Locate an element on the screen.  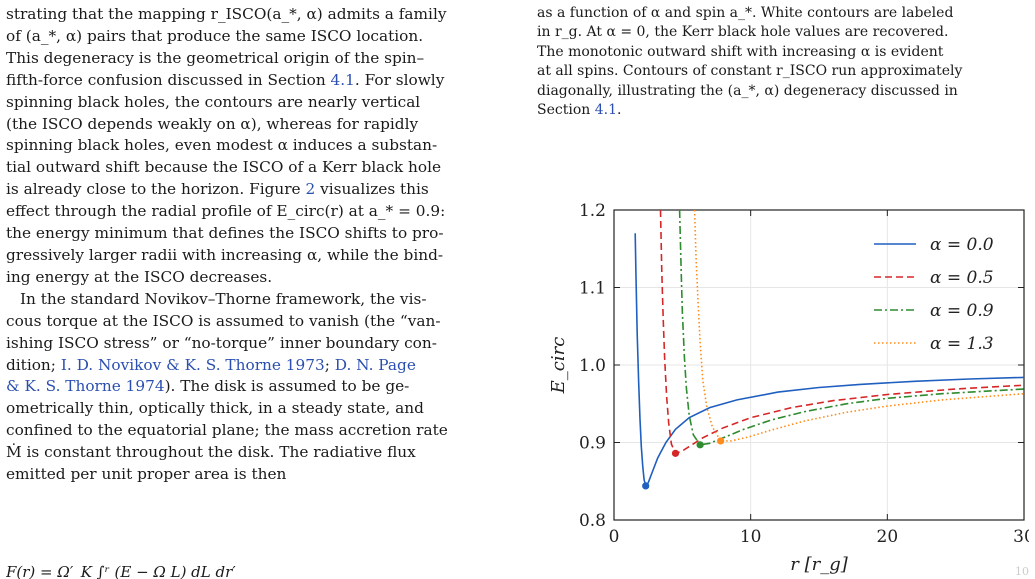
x-tick-label: 10 is located at coordinates (751, 537).